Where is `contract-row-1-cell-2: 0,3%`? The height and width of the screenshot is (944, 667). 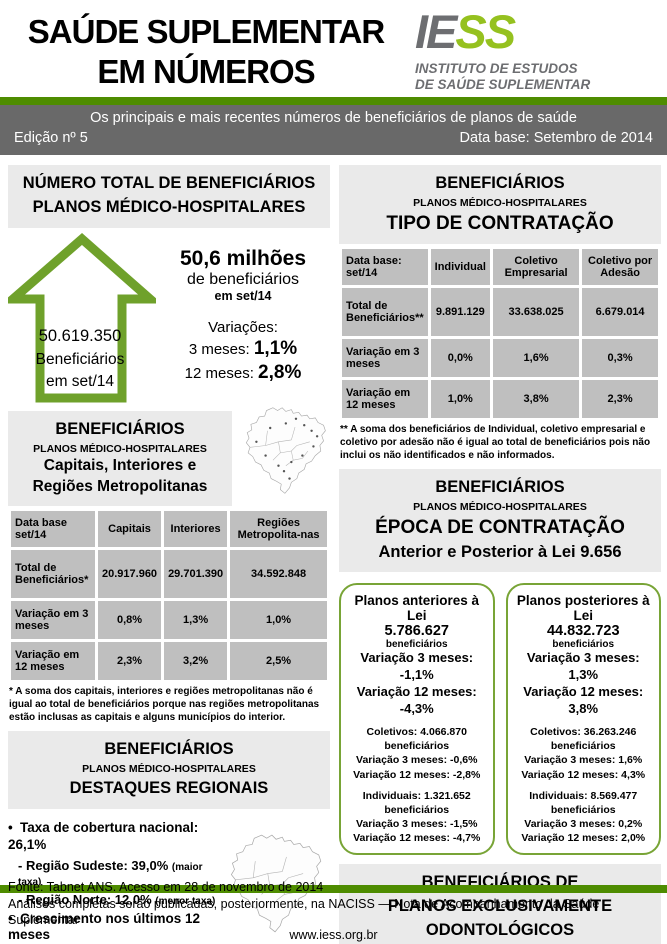 contract-row-1-cell-2: 0,3% is located at coordinates (620, 358).